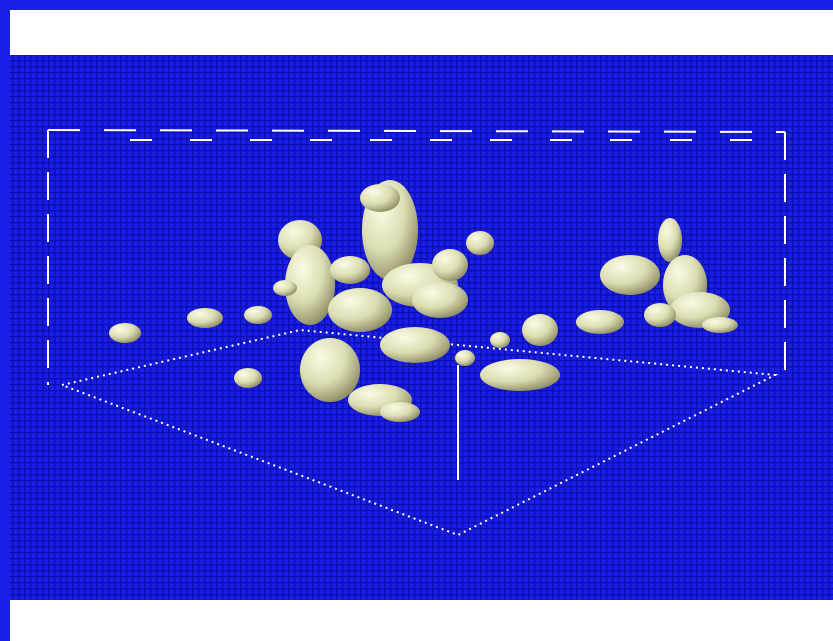 Image resolution: width=833 pixels, height=641 pixels. What do you see at coordinates (5, 320) in the screenshot?
I see `left-border` at bounding box center [5, 320].